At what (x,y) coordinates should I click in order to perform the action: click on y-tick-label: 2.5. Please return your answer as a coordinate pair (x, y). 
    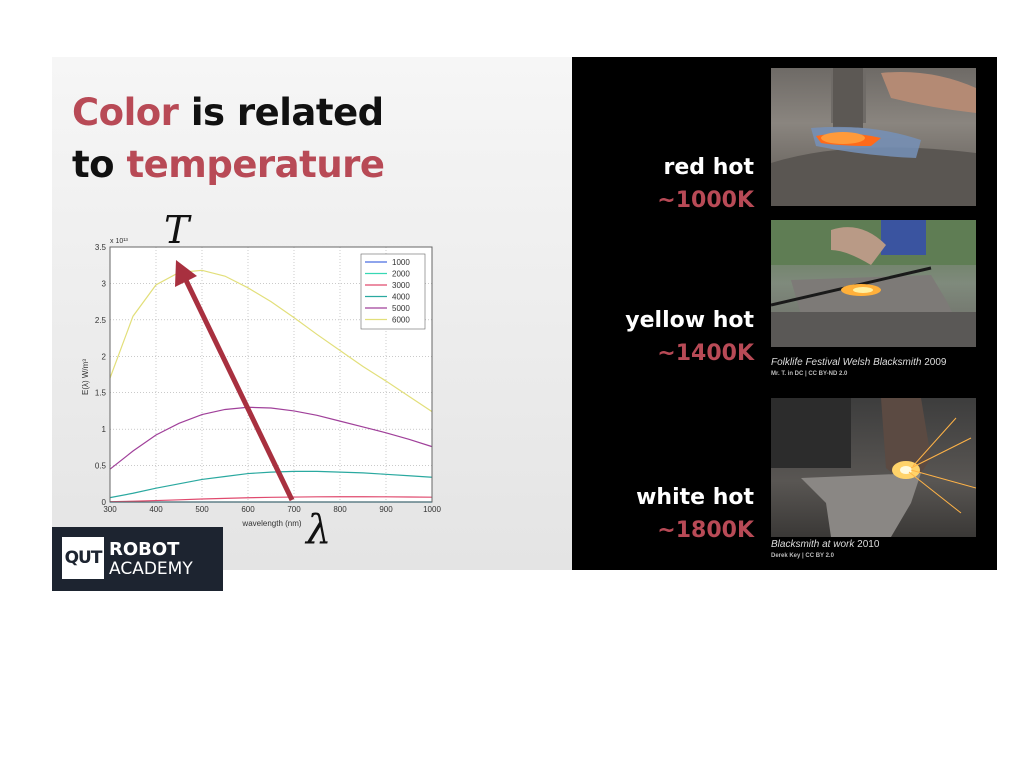
    Looking at the image, I should click on (101, 320).